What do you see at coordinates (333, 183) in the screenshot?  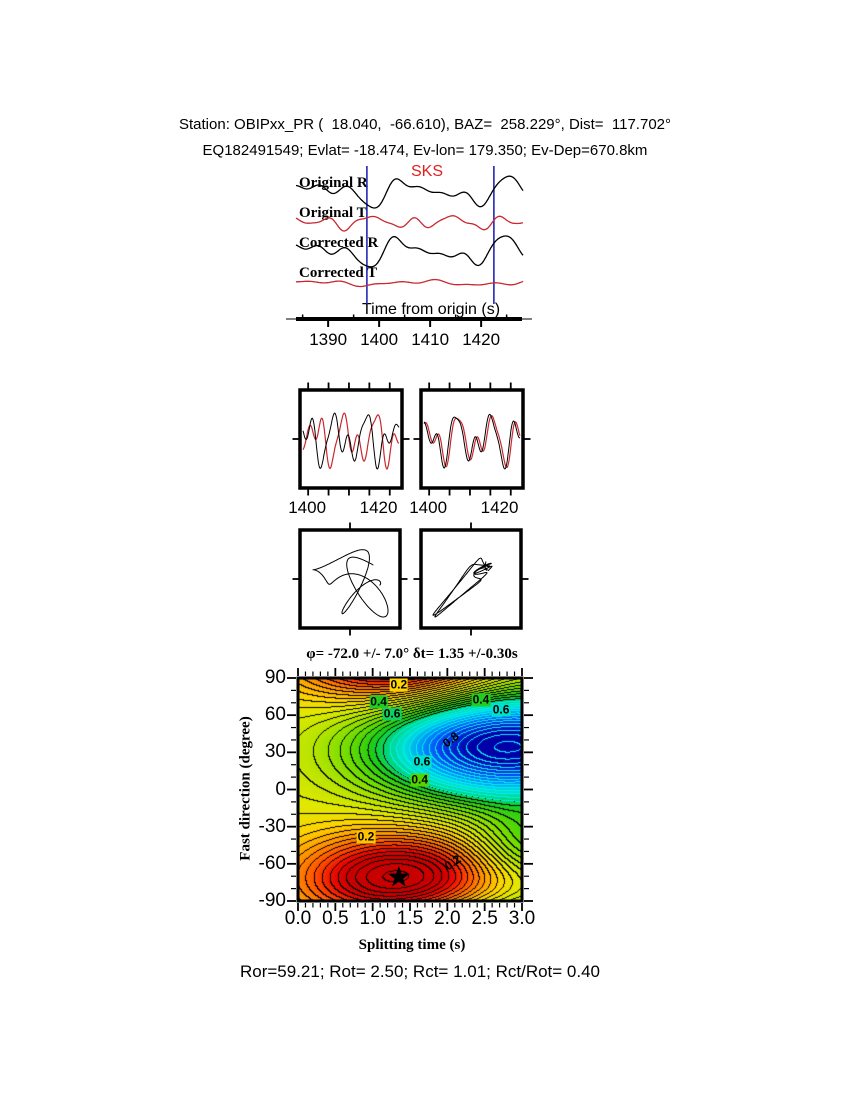 I see `trace-label-original-r: Original R` at bounding box center [333, 183].